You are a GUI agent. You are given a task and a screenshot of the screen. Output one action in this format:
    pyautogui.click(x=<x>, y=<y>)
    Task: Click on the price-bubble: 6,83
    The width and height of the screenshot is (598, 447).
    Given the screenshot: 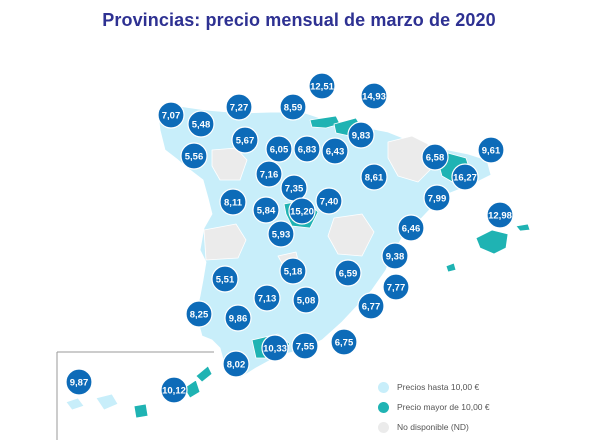 What is the action you would take?
    pyautogui.click(x=307, y=149)
    